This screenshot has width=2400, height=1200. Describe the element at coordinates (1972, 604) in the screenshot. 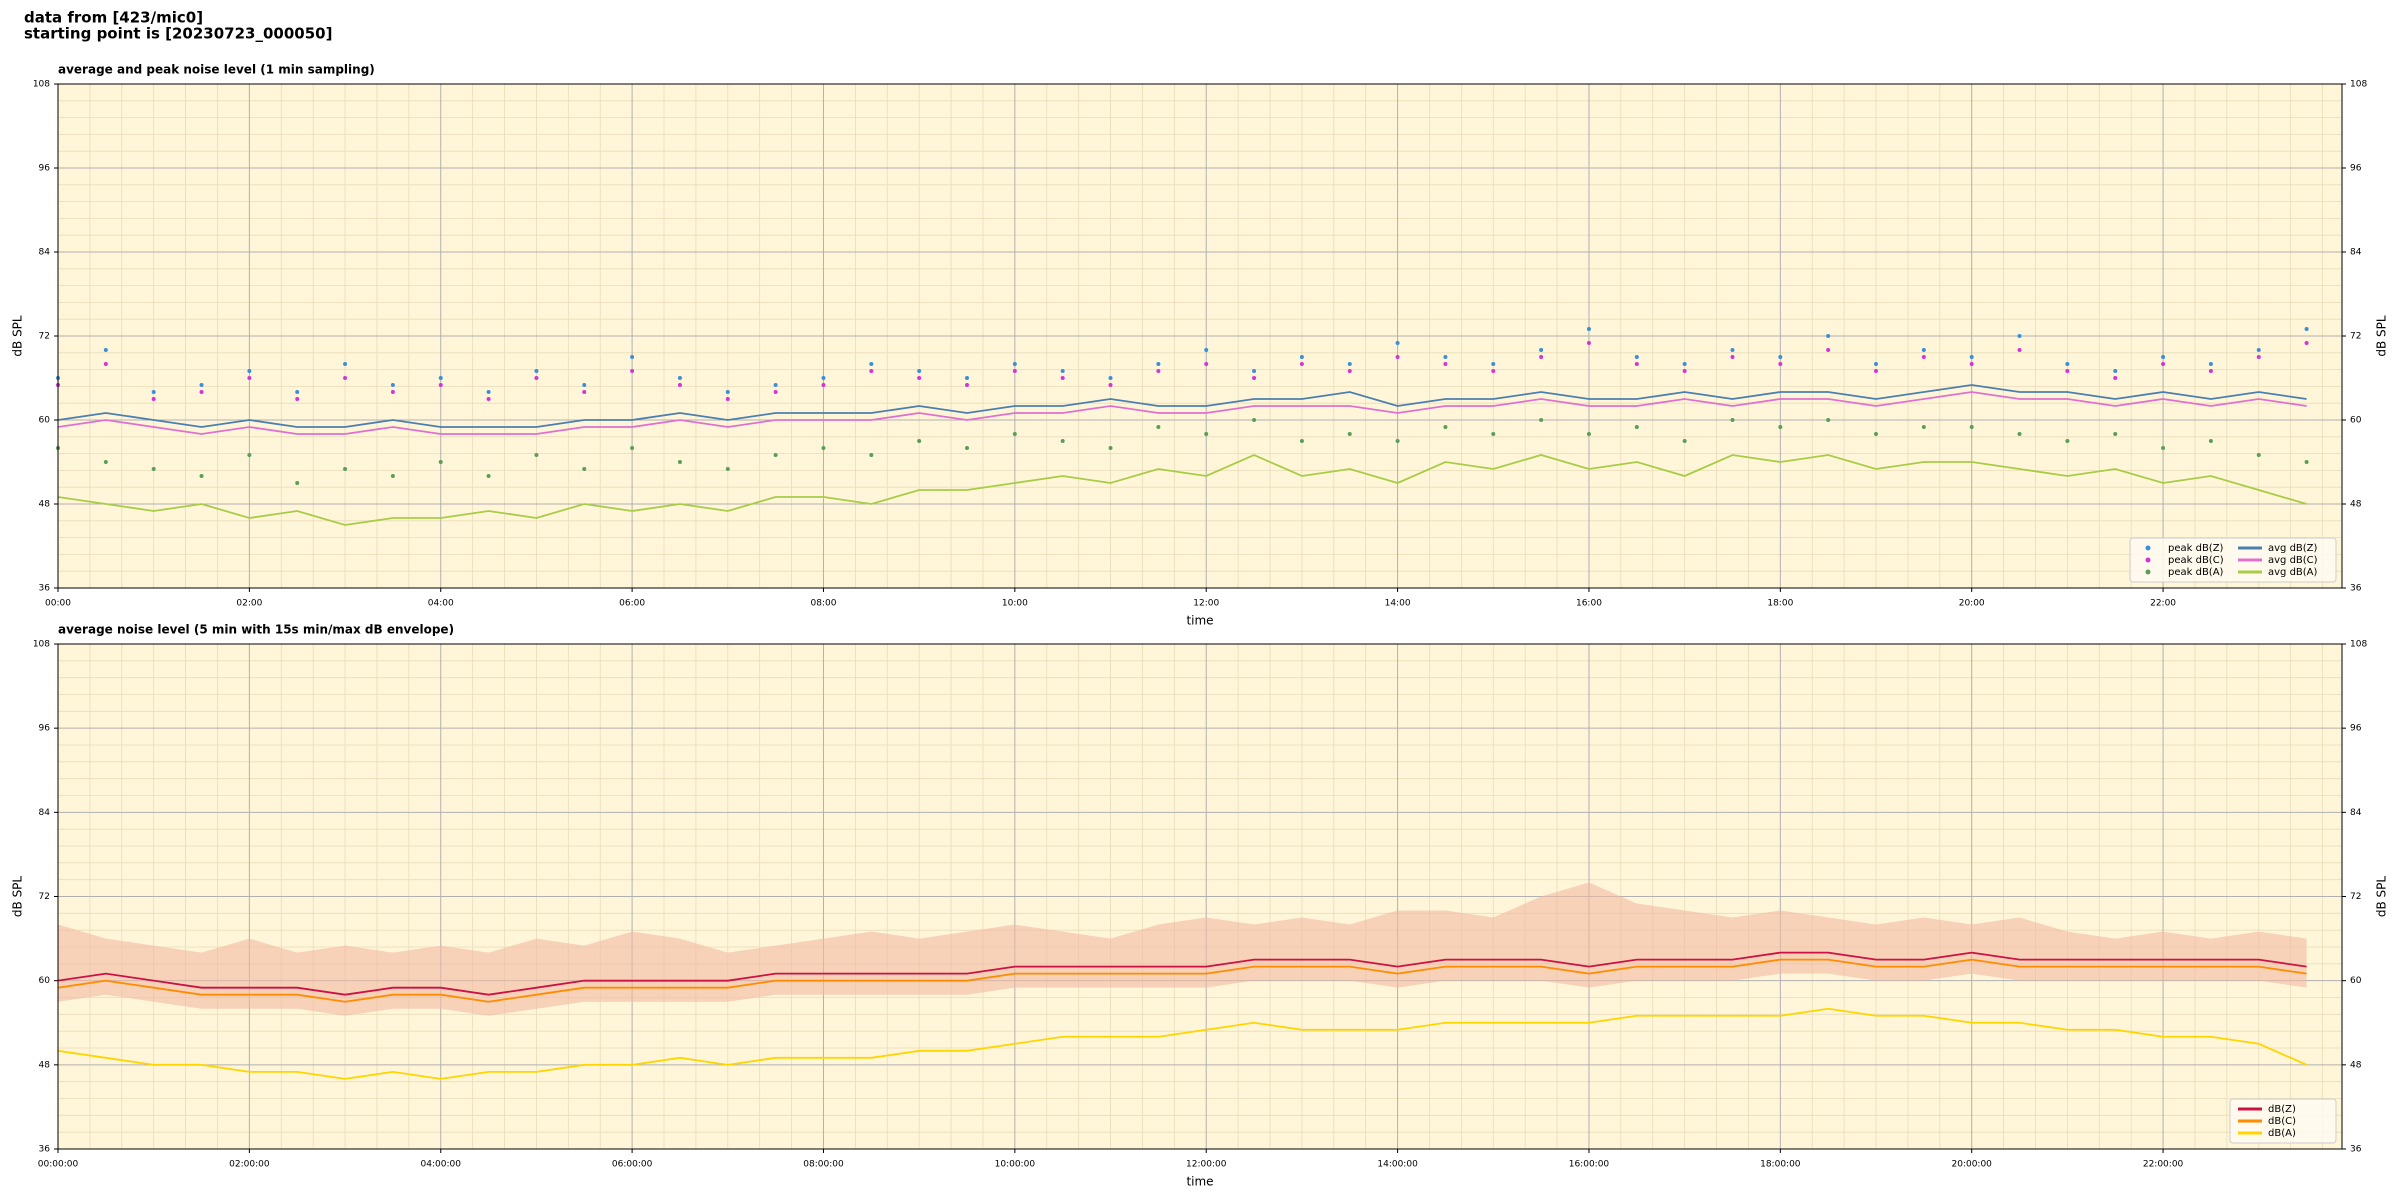

I see `x-tick-label: 20:00` at that location.